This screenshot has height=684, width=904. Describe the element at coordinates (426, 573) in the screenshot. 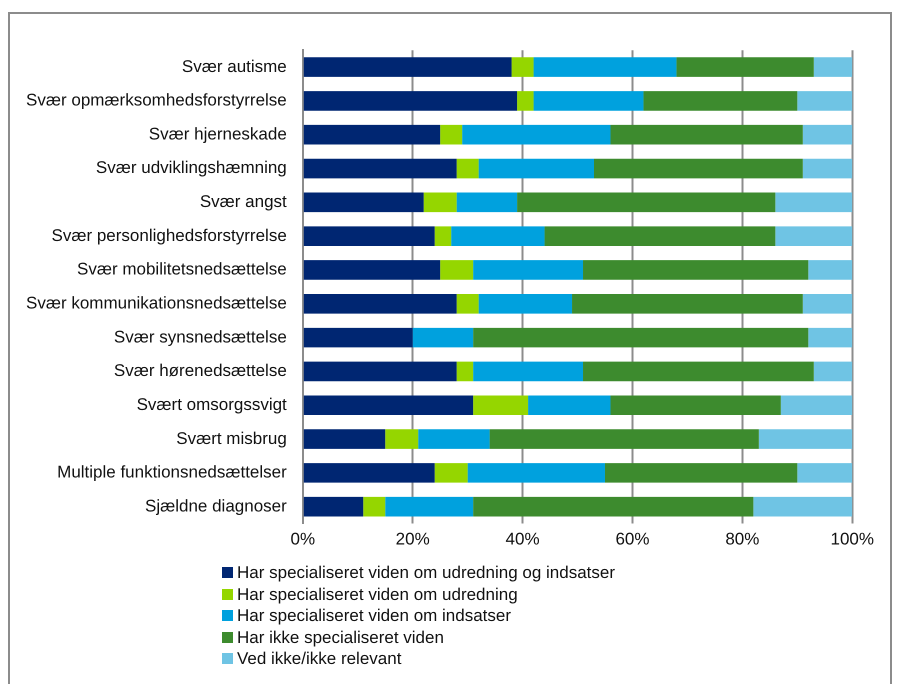

I see `legend-label: Har specialiseret viden om udredning og indsatser` at that location.